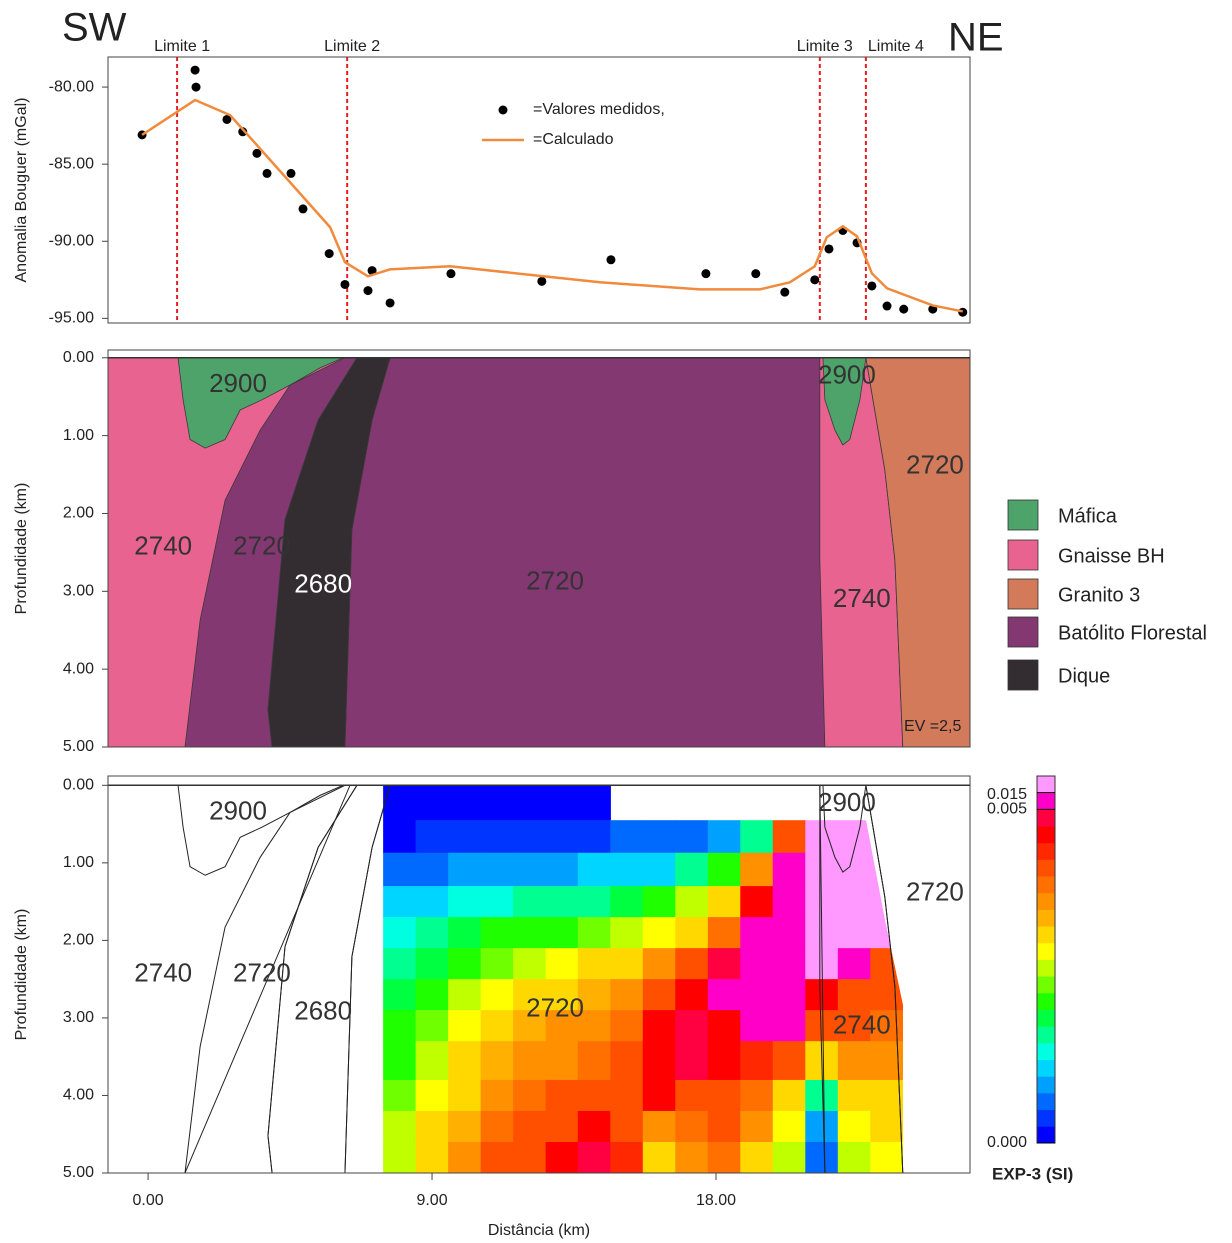  What do you see at coordinates (78, 513) in the screenshot?
I see `y-tick-label: 2.00` at bounding box center [78, 513].